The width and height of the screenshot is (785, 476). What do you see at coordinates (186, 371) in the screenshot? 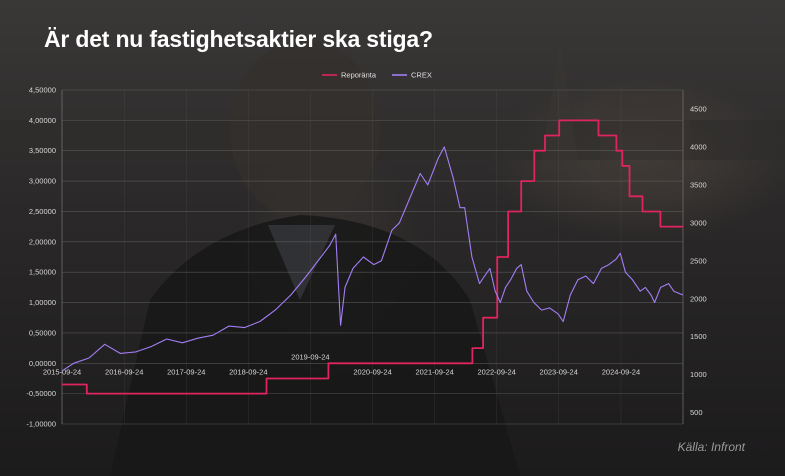
I see `x-tick-label: 2017-09-24` at bounding box center [186, 371].